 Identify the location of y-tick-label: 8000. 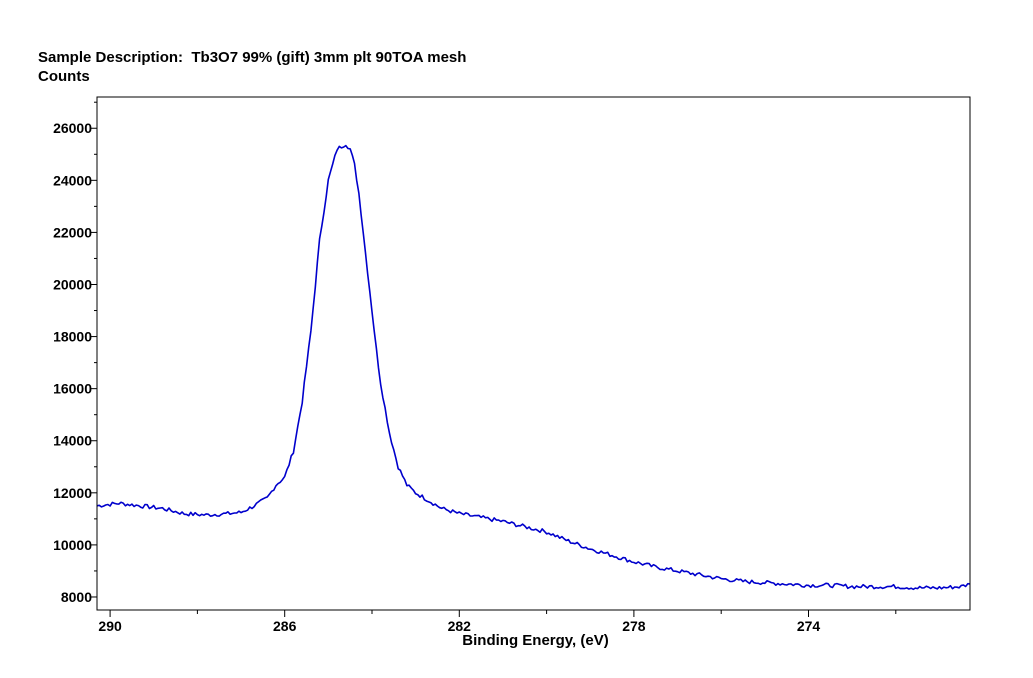
(76, 597).